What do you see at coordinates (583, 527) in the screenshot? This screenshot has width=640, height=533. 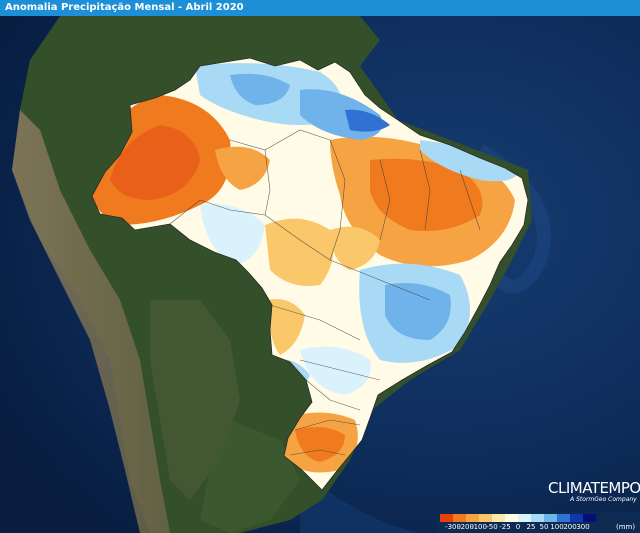 I see `legend-label: 300` at bounding box center [583, 527].